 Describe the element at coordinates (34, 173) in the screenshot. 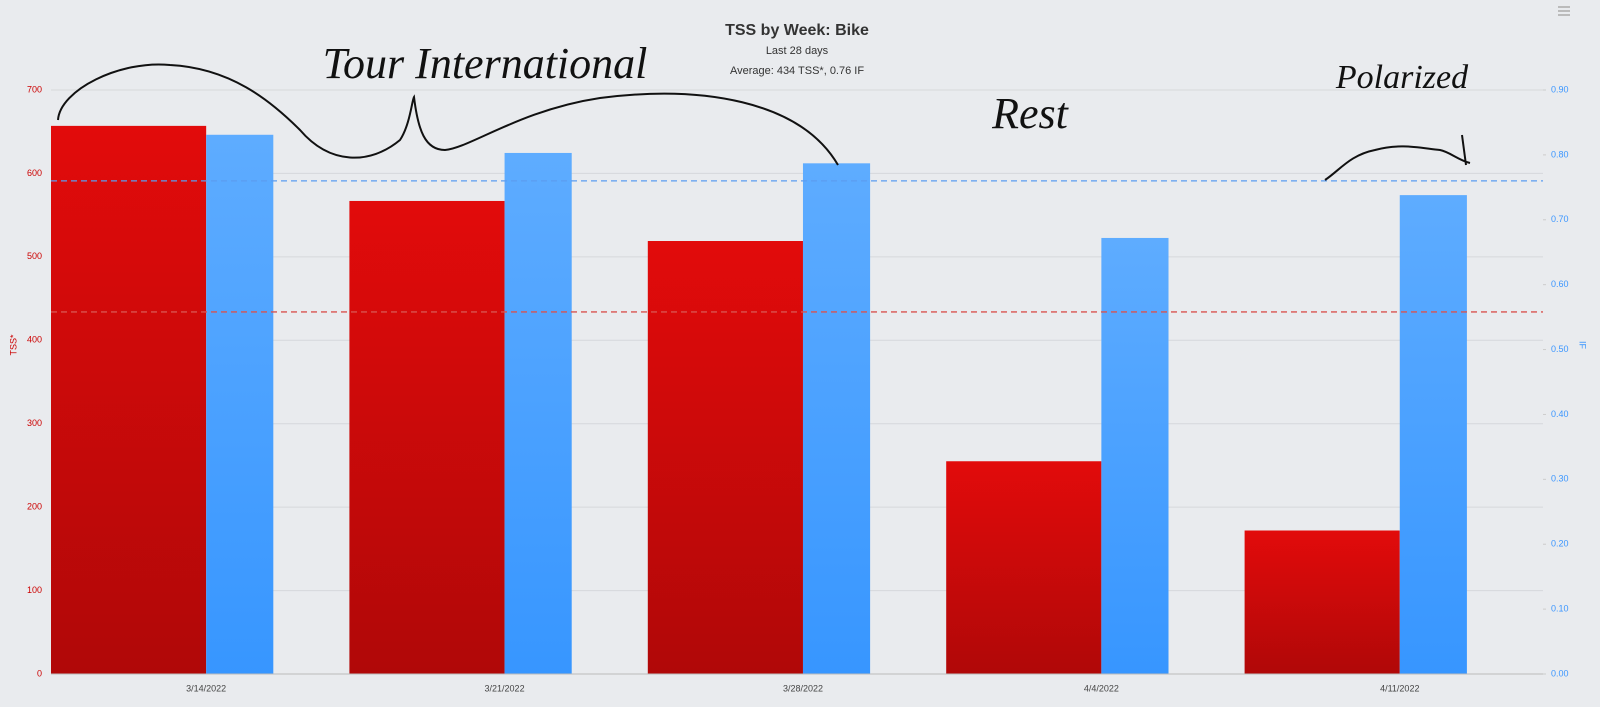

I see `y-tick-label: 600` at that location.